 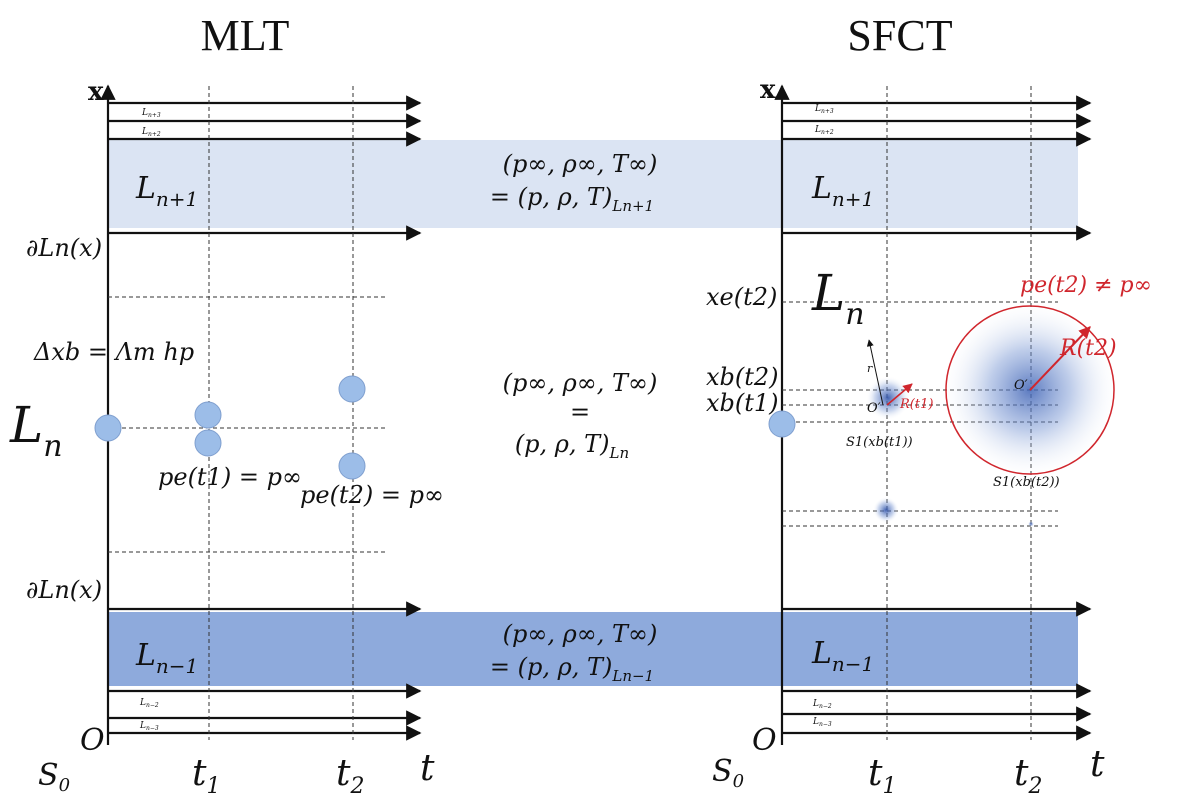 I want to click on title-mlt: MLT, so click(x=245, y=35).